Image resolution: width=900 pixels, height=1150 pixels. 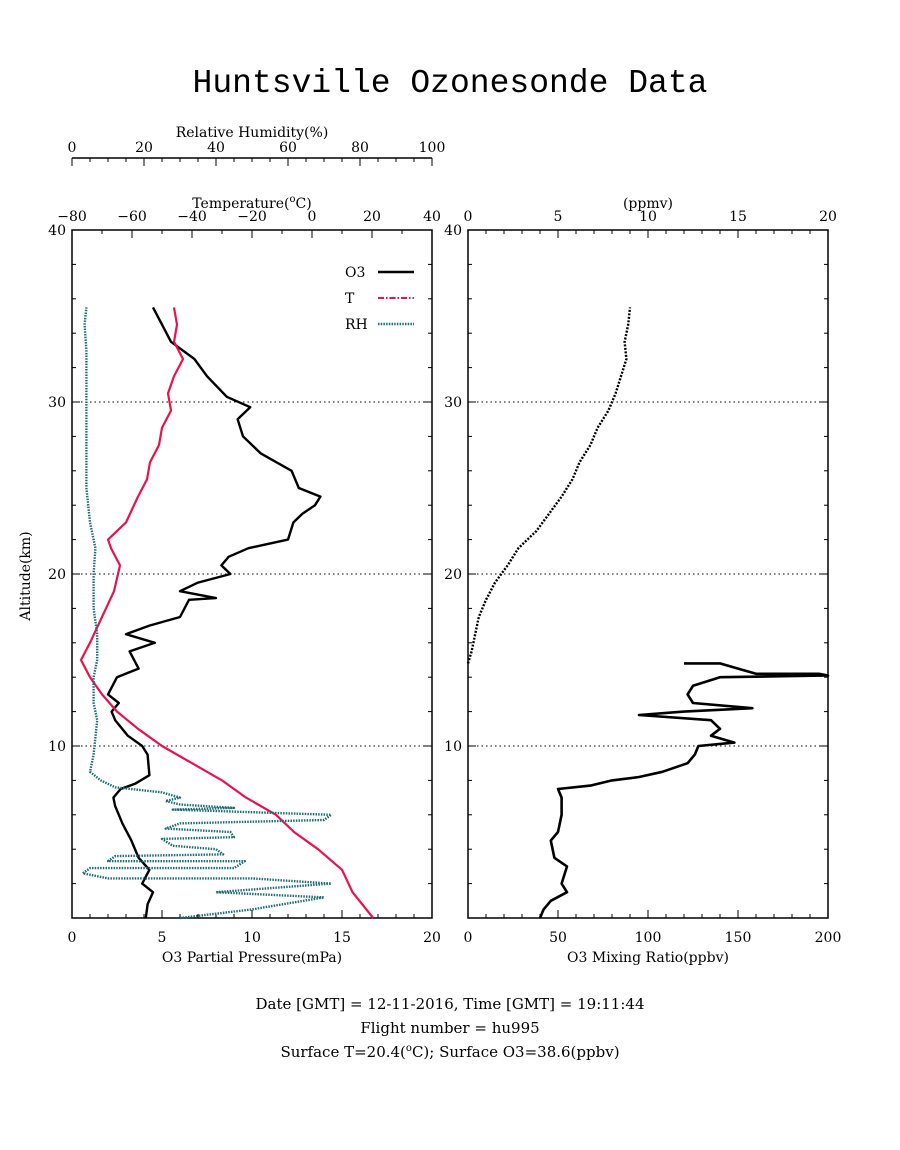 I want to click on left-temp-ticklabel-0: 0, so click(x=312, y=217).